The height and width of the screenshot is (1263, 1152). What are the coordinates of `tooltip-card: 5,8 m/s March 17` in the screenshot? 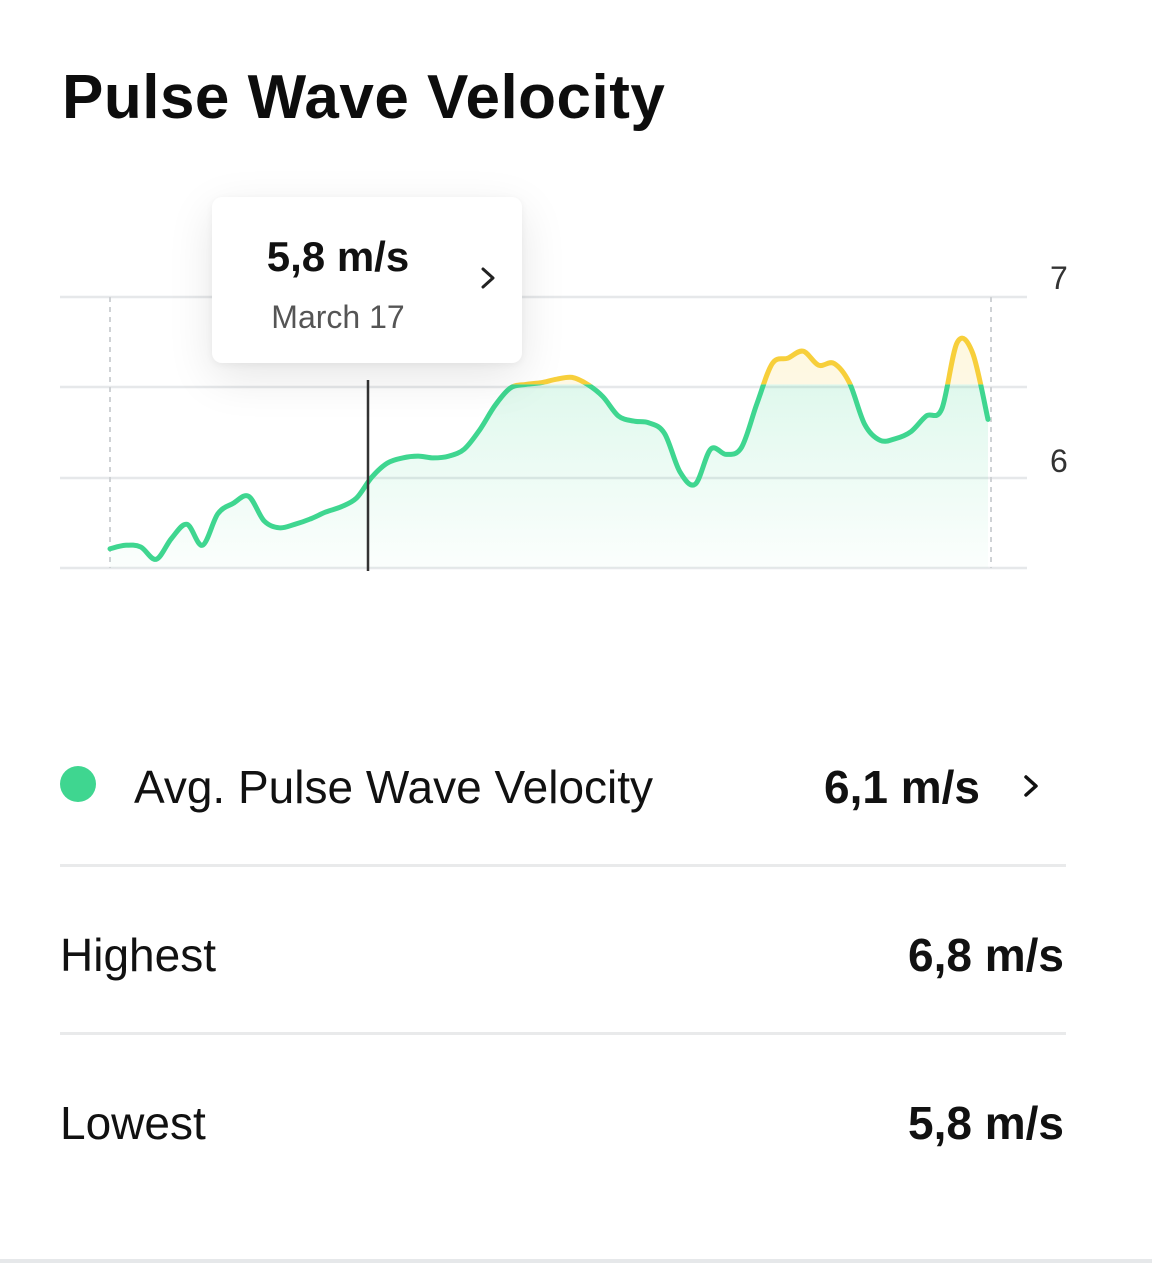 It's located at (367, 280).